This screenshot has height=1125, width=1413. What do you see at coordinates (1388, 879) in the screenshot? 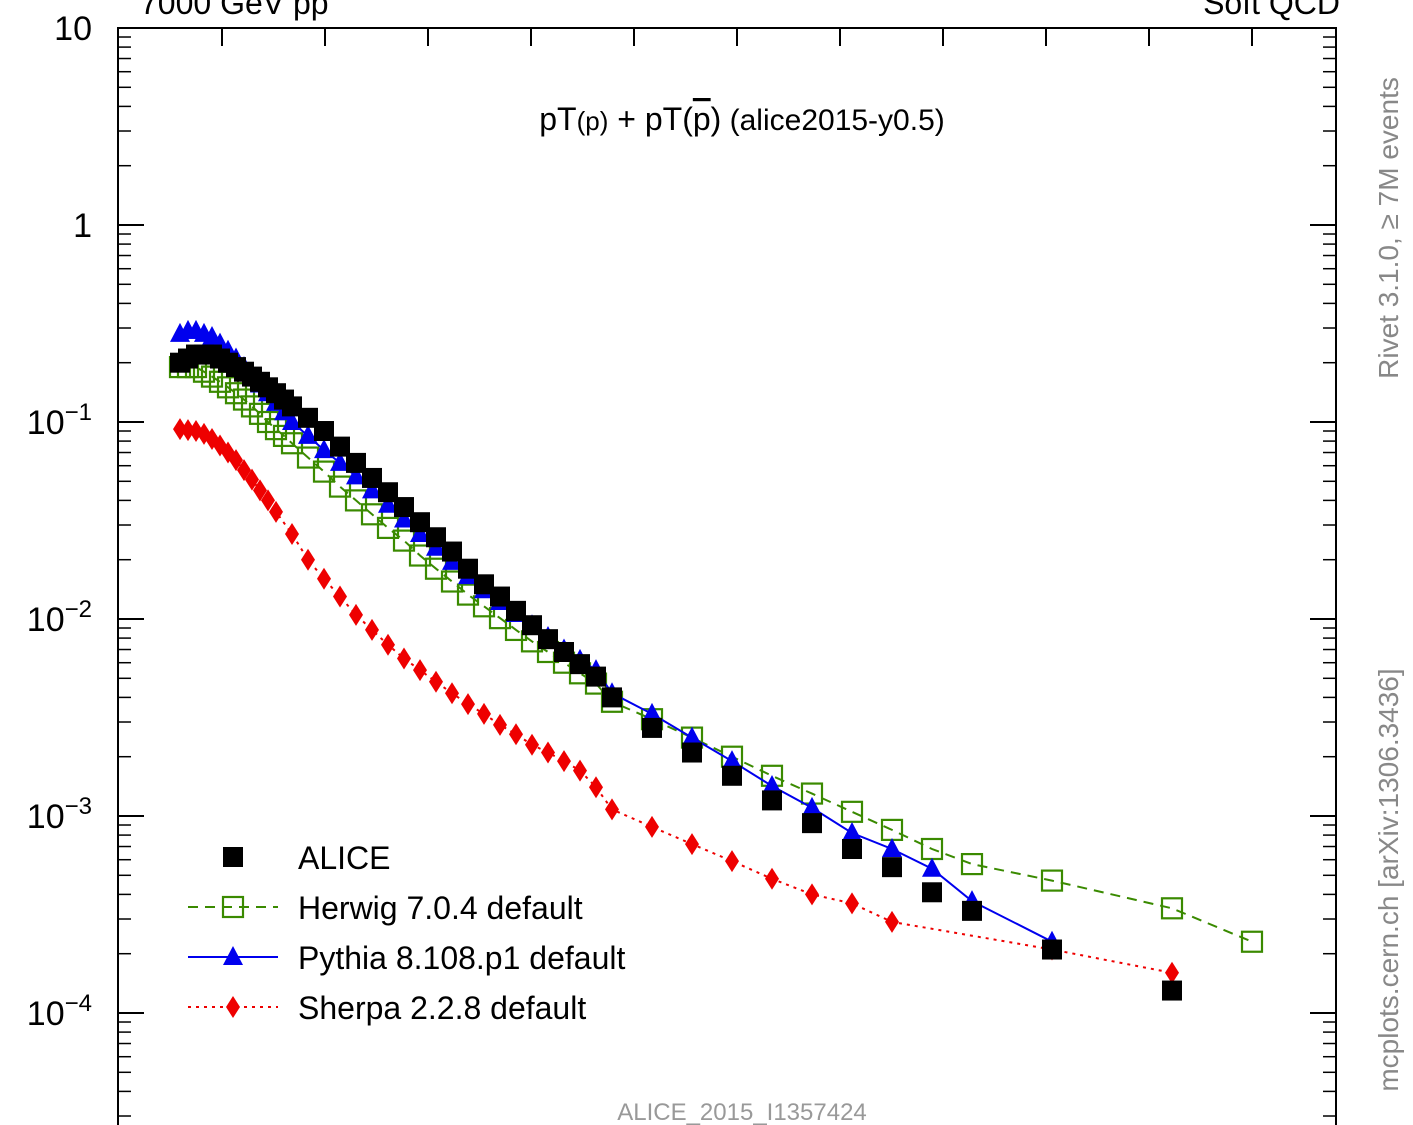
I see `arxiv-label: mcplots.cern.ch [arXiv:1306.3436]` at bounding box center [1388, 879].